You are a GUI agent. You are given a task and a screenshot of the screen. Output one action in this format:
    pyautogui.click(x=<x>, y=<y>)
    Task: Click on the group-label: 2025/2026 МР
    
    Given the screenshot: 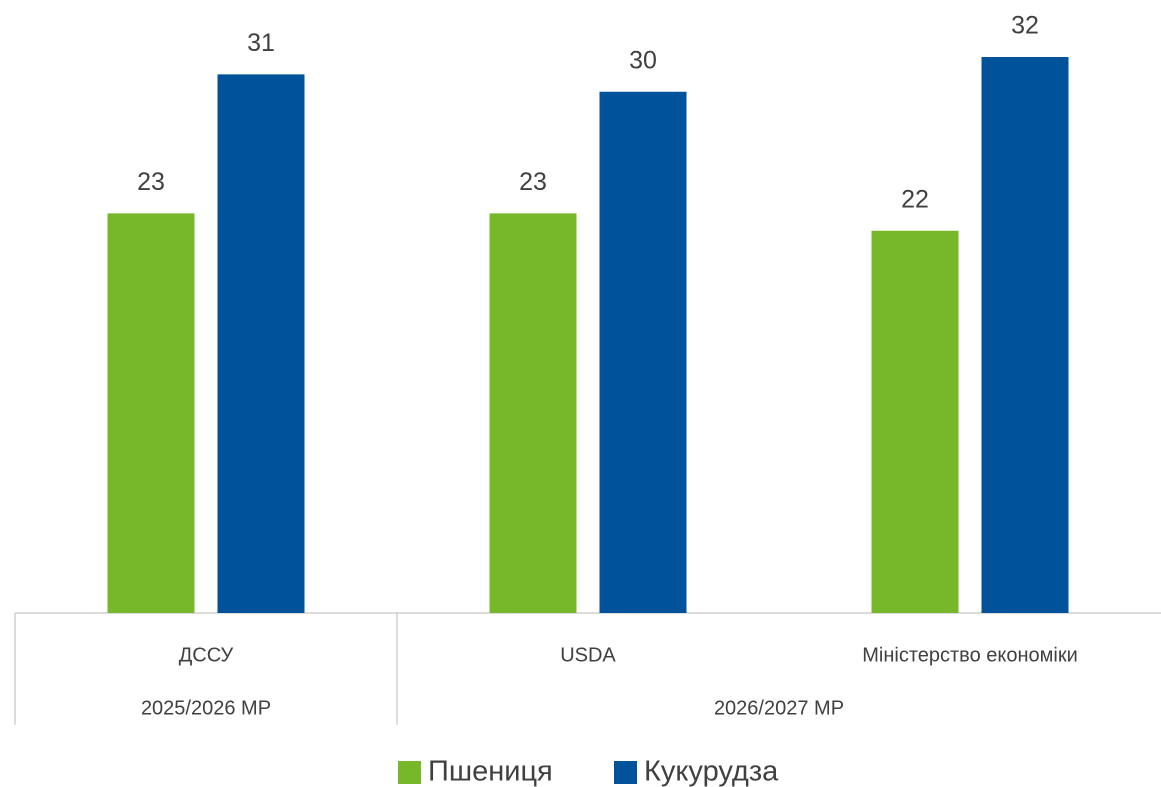 What is the action you would take?
    pyautogui.click(x=206, y=708)
    